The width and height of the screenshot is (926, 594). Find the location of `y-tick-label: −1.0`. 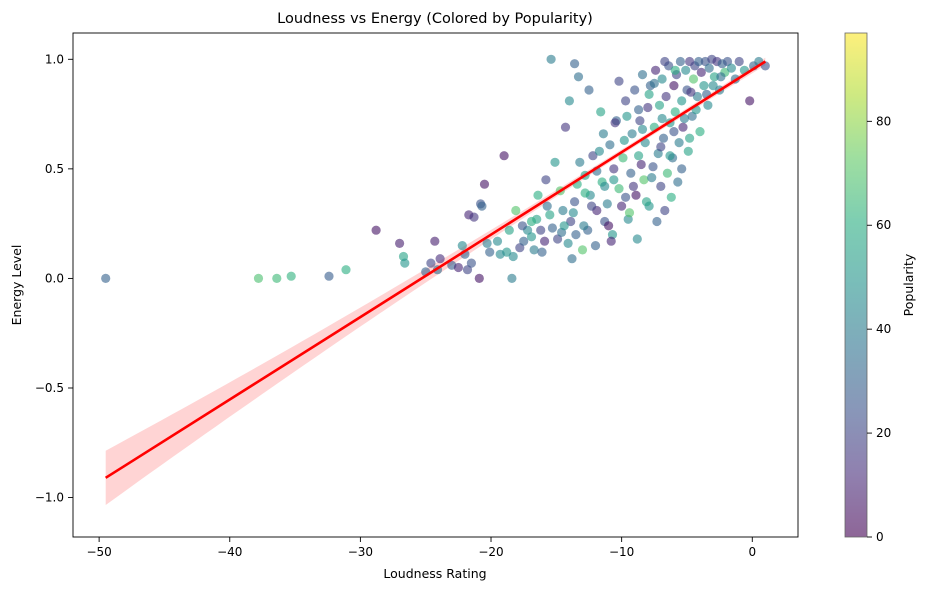

y-tick-label: −1.0 is located at coordinates (49, 498).